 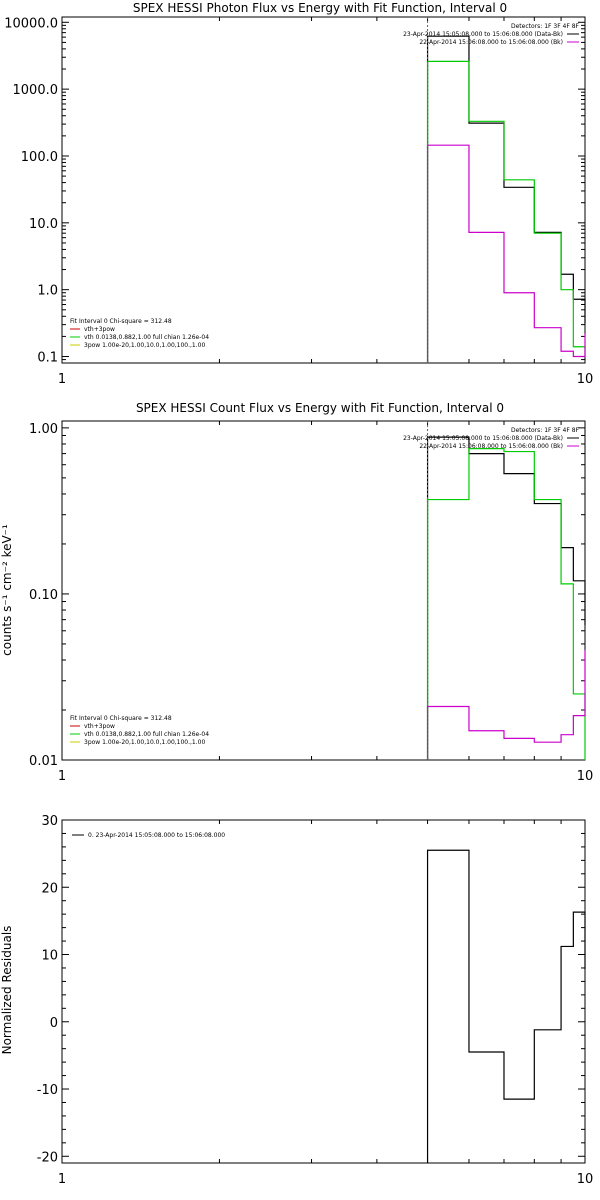 I want to click on photon-ytick-label: 10000.0, so click(x=31, y=23).